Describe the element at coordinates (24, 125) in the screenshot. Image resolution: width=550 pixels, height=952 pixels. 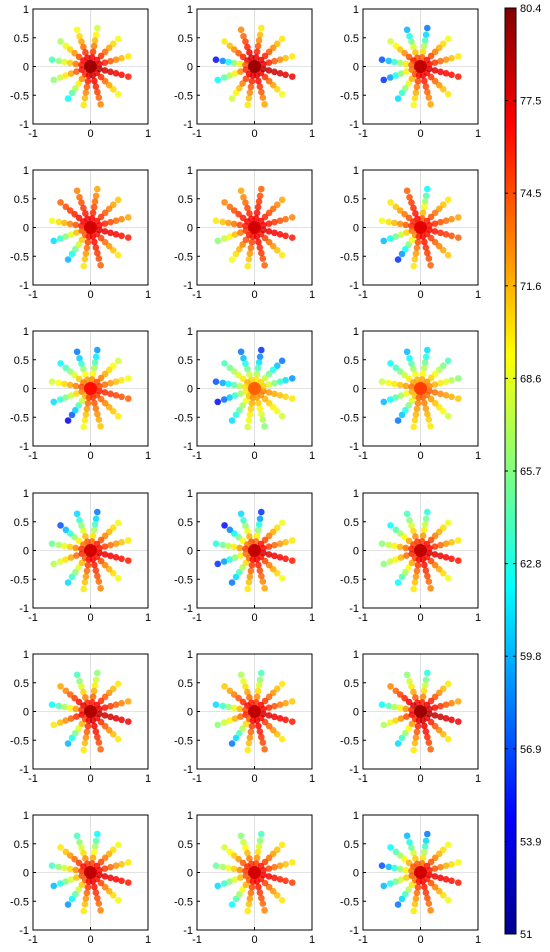
I see `y-tick-label: -1` at that location.